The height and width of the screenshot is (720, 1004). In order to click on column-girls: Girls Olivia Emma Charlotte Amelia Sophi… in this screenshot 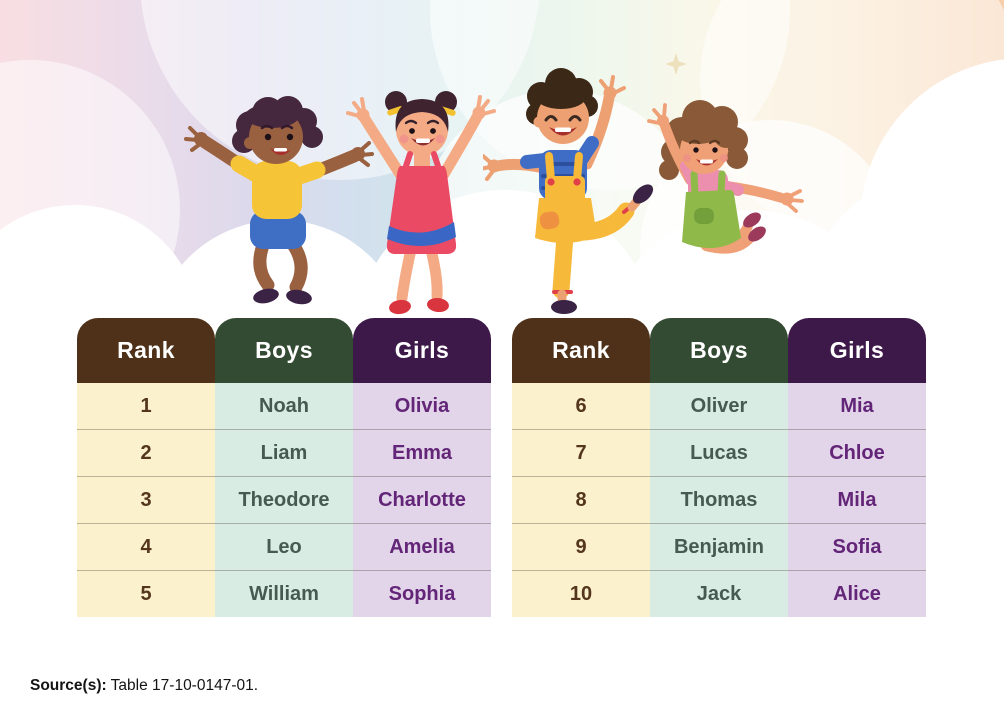, I will do `click(422, 467)`.